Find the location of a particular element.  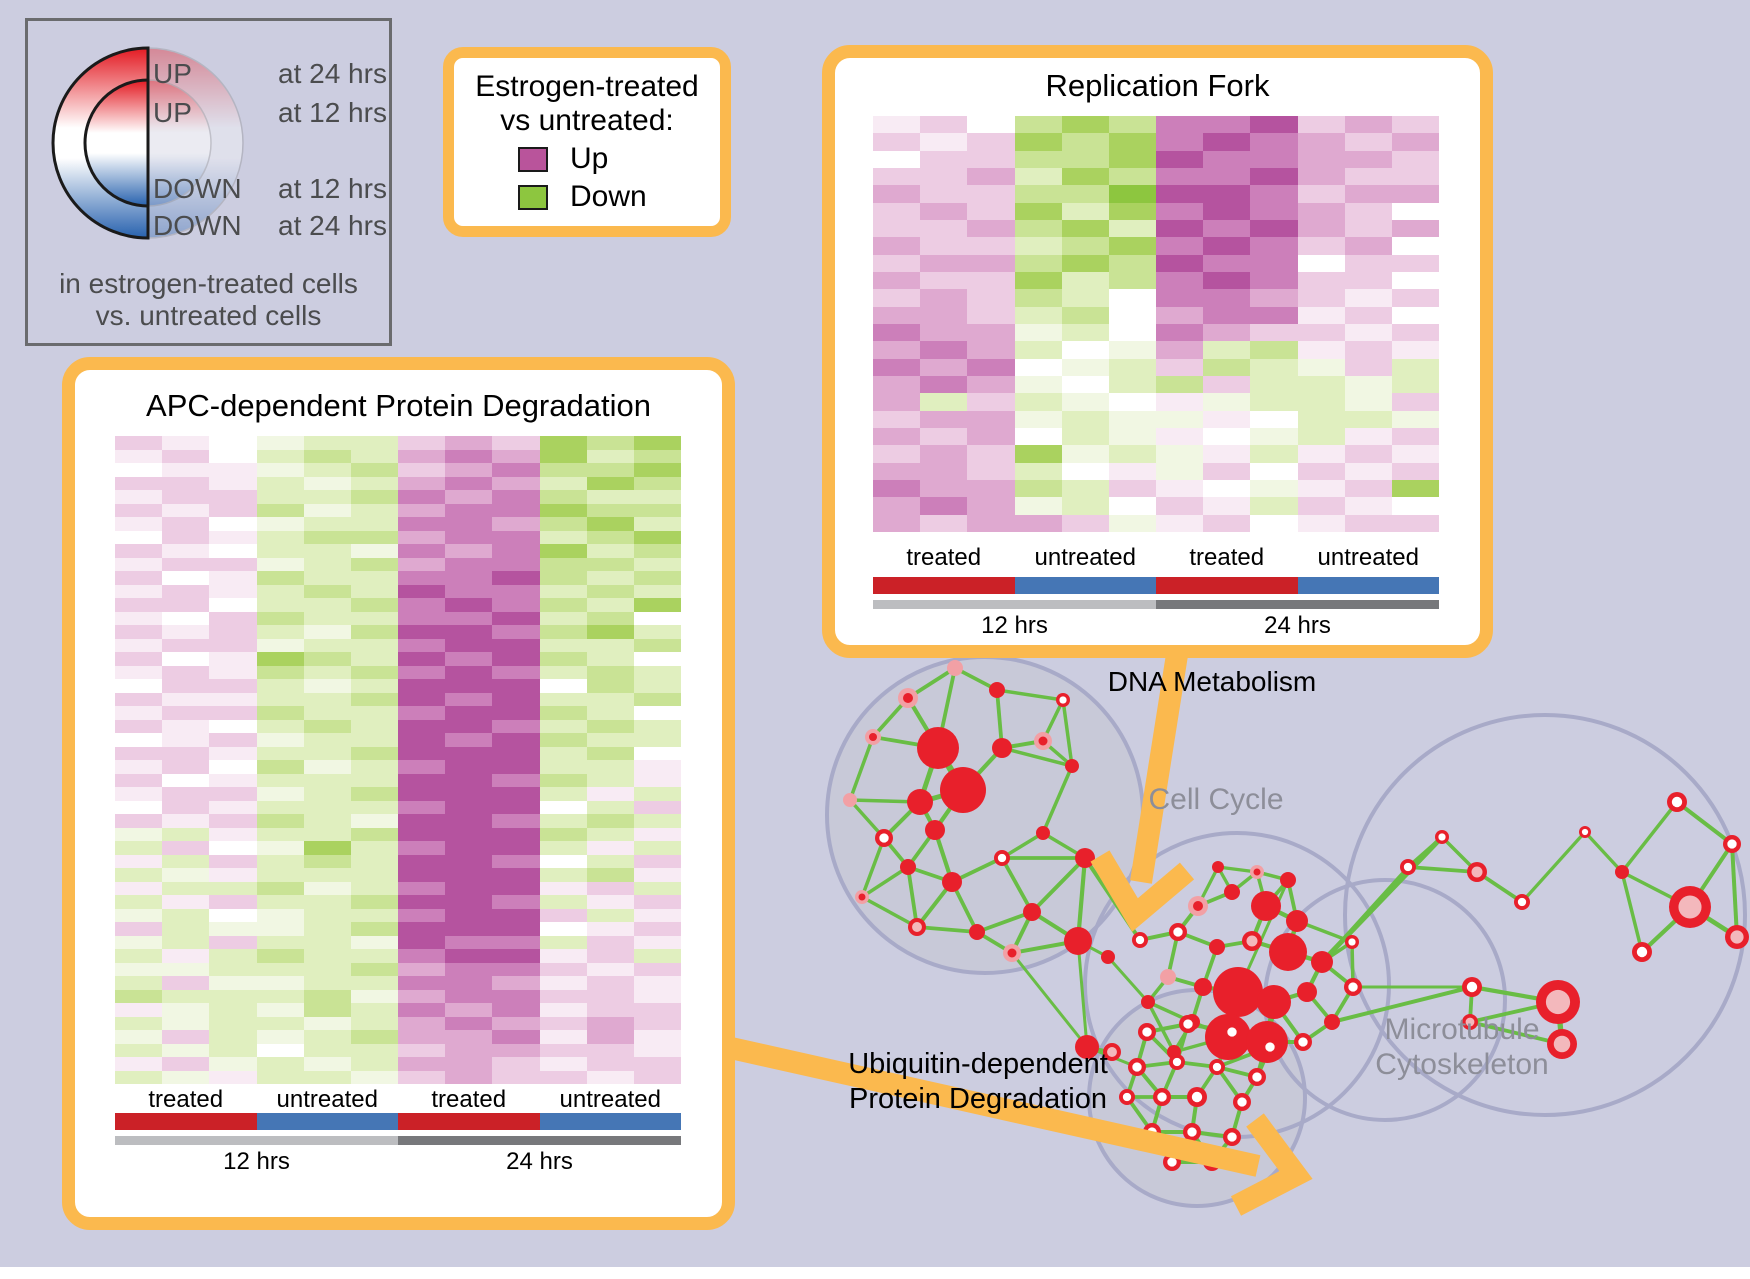

treated-bar-segment is located at coordinates (469, 1121).